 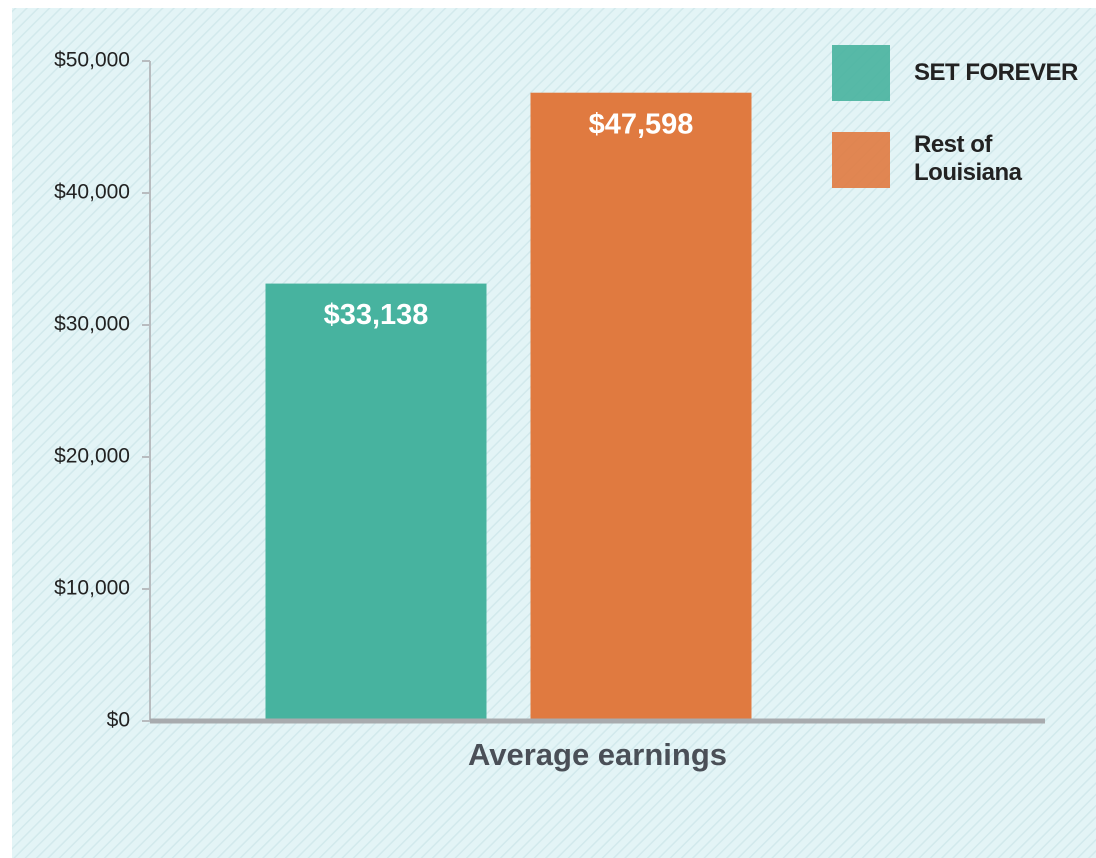 What do you see at coordinates (641, 124) in the screenshot?
I see `value-label: $47,598` at bounding box center [641, 124].